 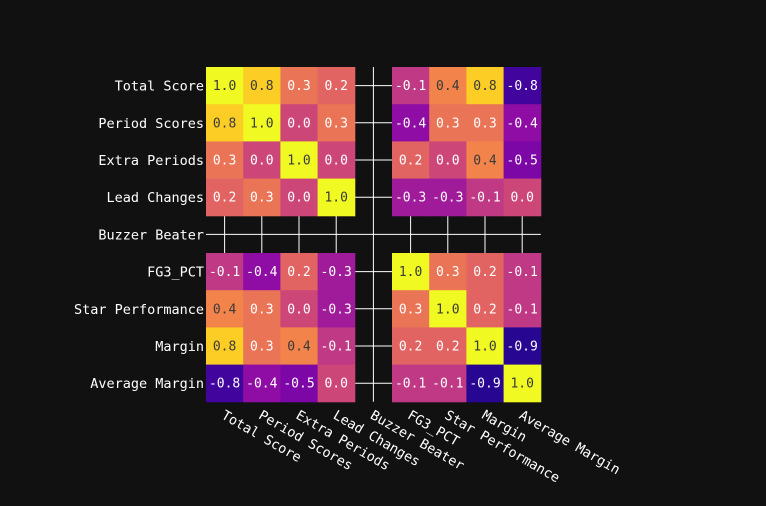 I want to click on y-tick-label-buzzer-beater: Buzzer Beater, so click(x=151, y=235).